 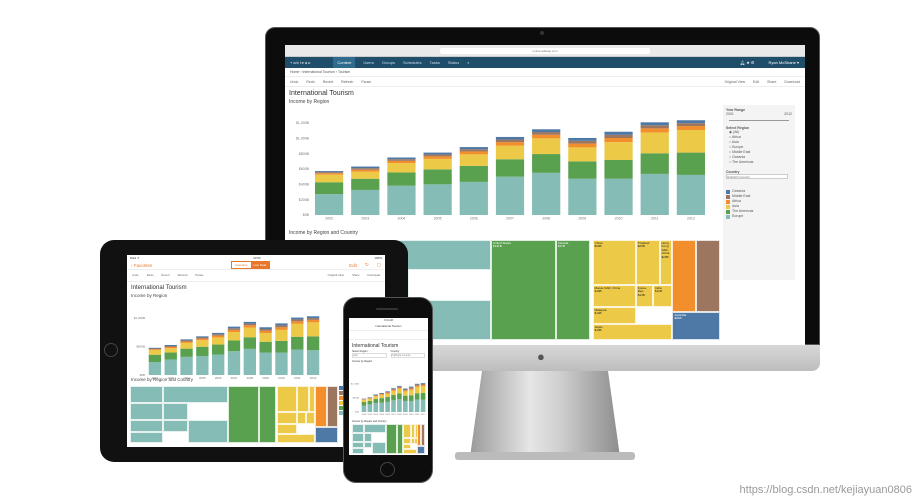 I want to click on revert-button: Revert, so click(x=328, y=82).